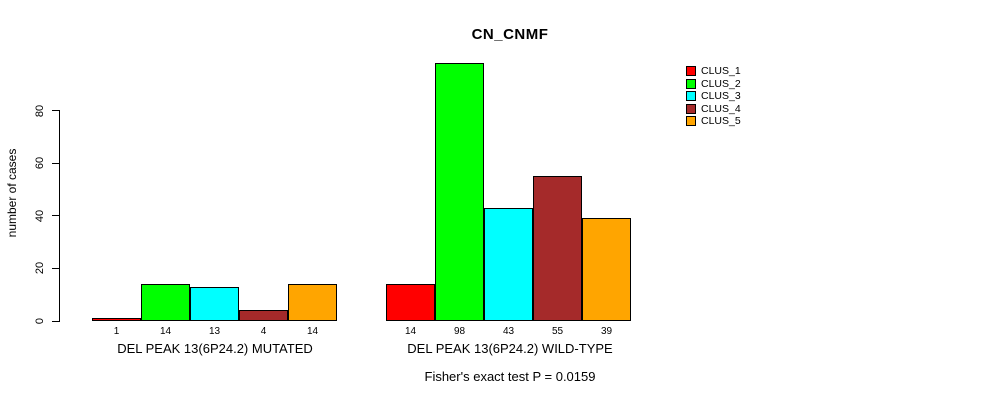 Image resolution: width=990 pixels, height=400 pixels. What do you see at coordinates (312, 302) in the screenshot?
I see `bar-clus_5-group1` at bounding box center [312, 302].